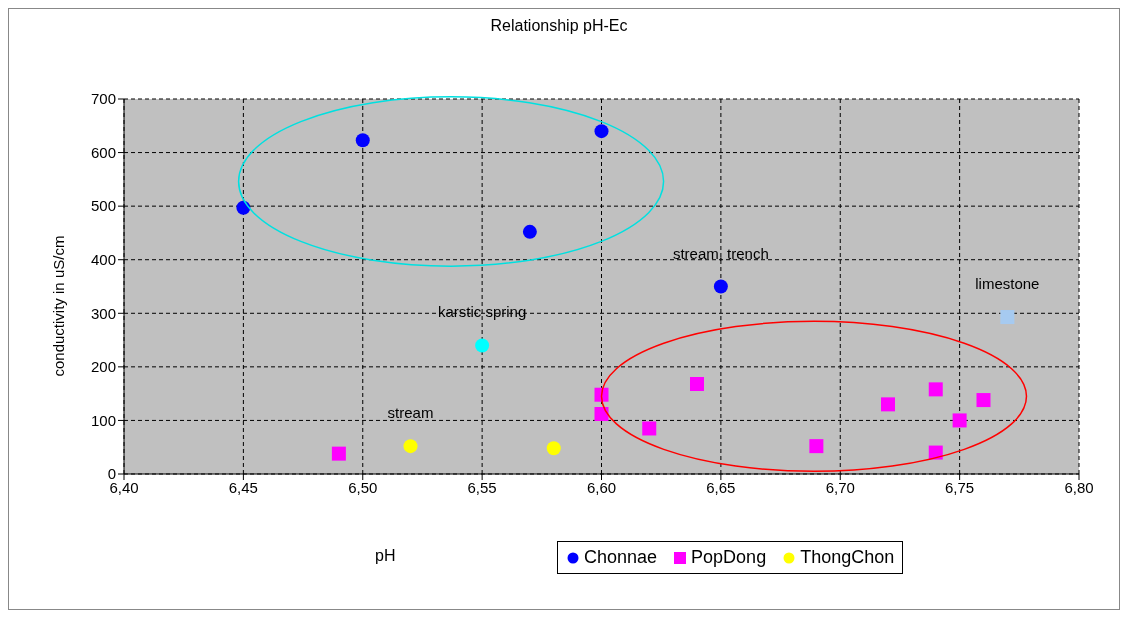  I want to click on x-tick-label: 6,45, so click(243, 487).